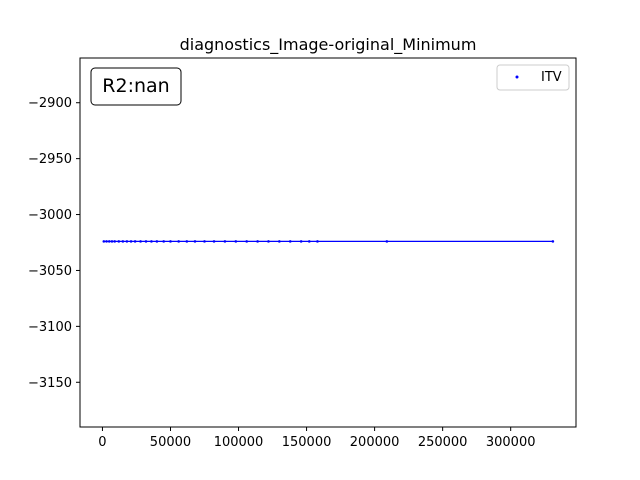  What do you see at coordinates (170, 442) in the screenshot?
I see `x-tick-label: 50000` at bounding box center [170, 442].